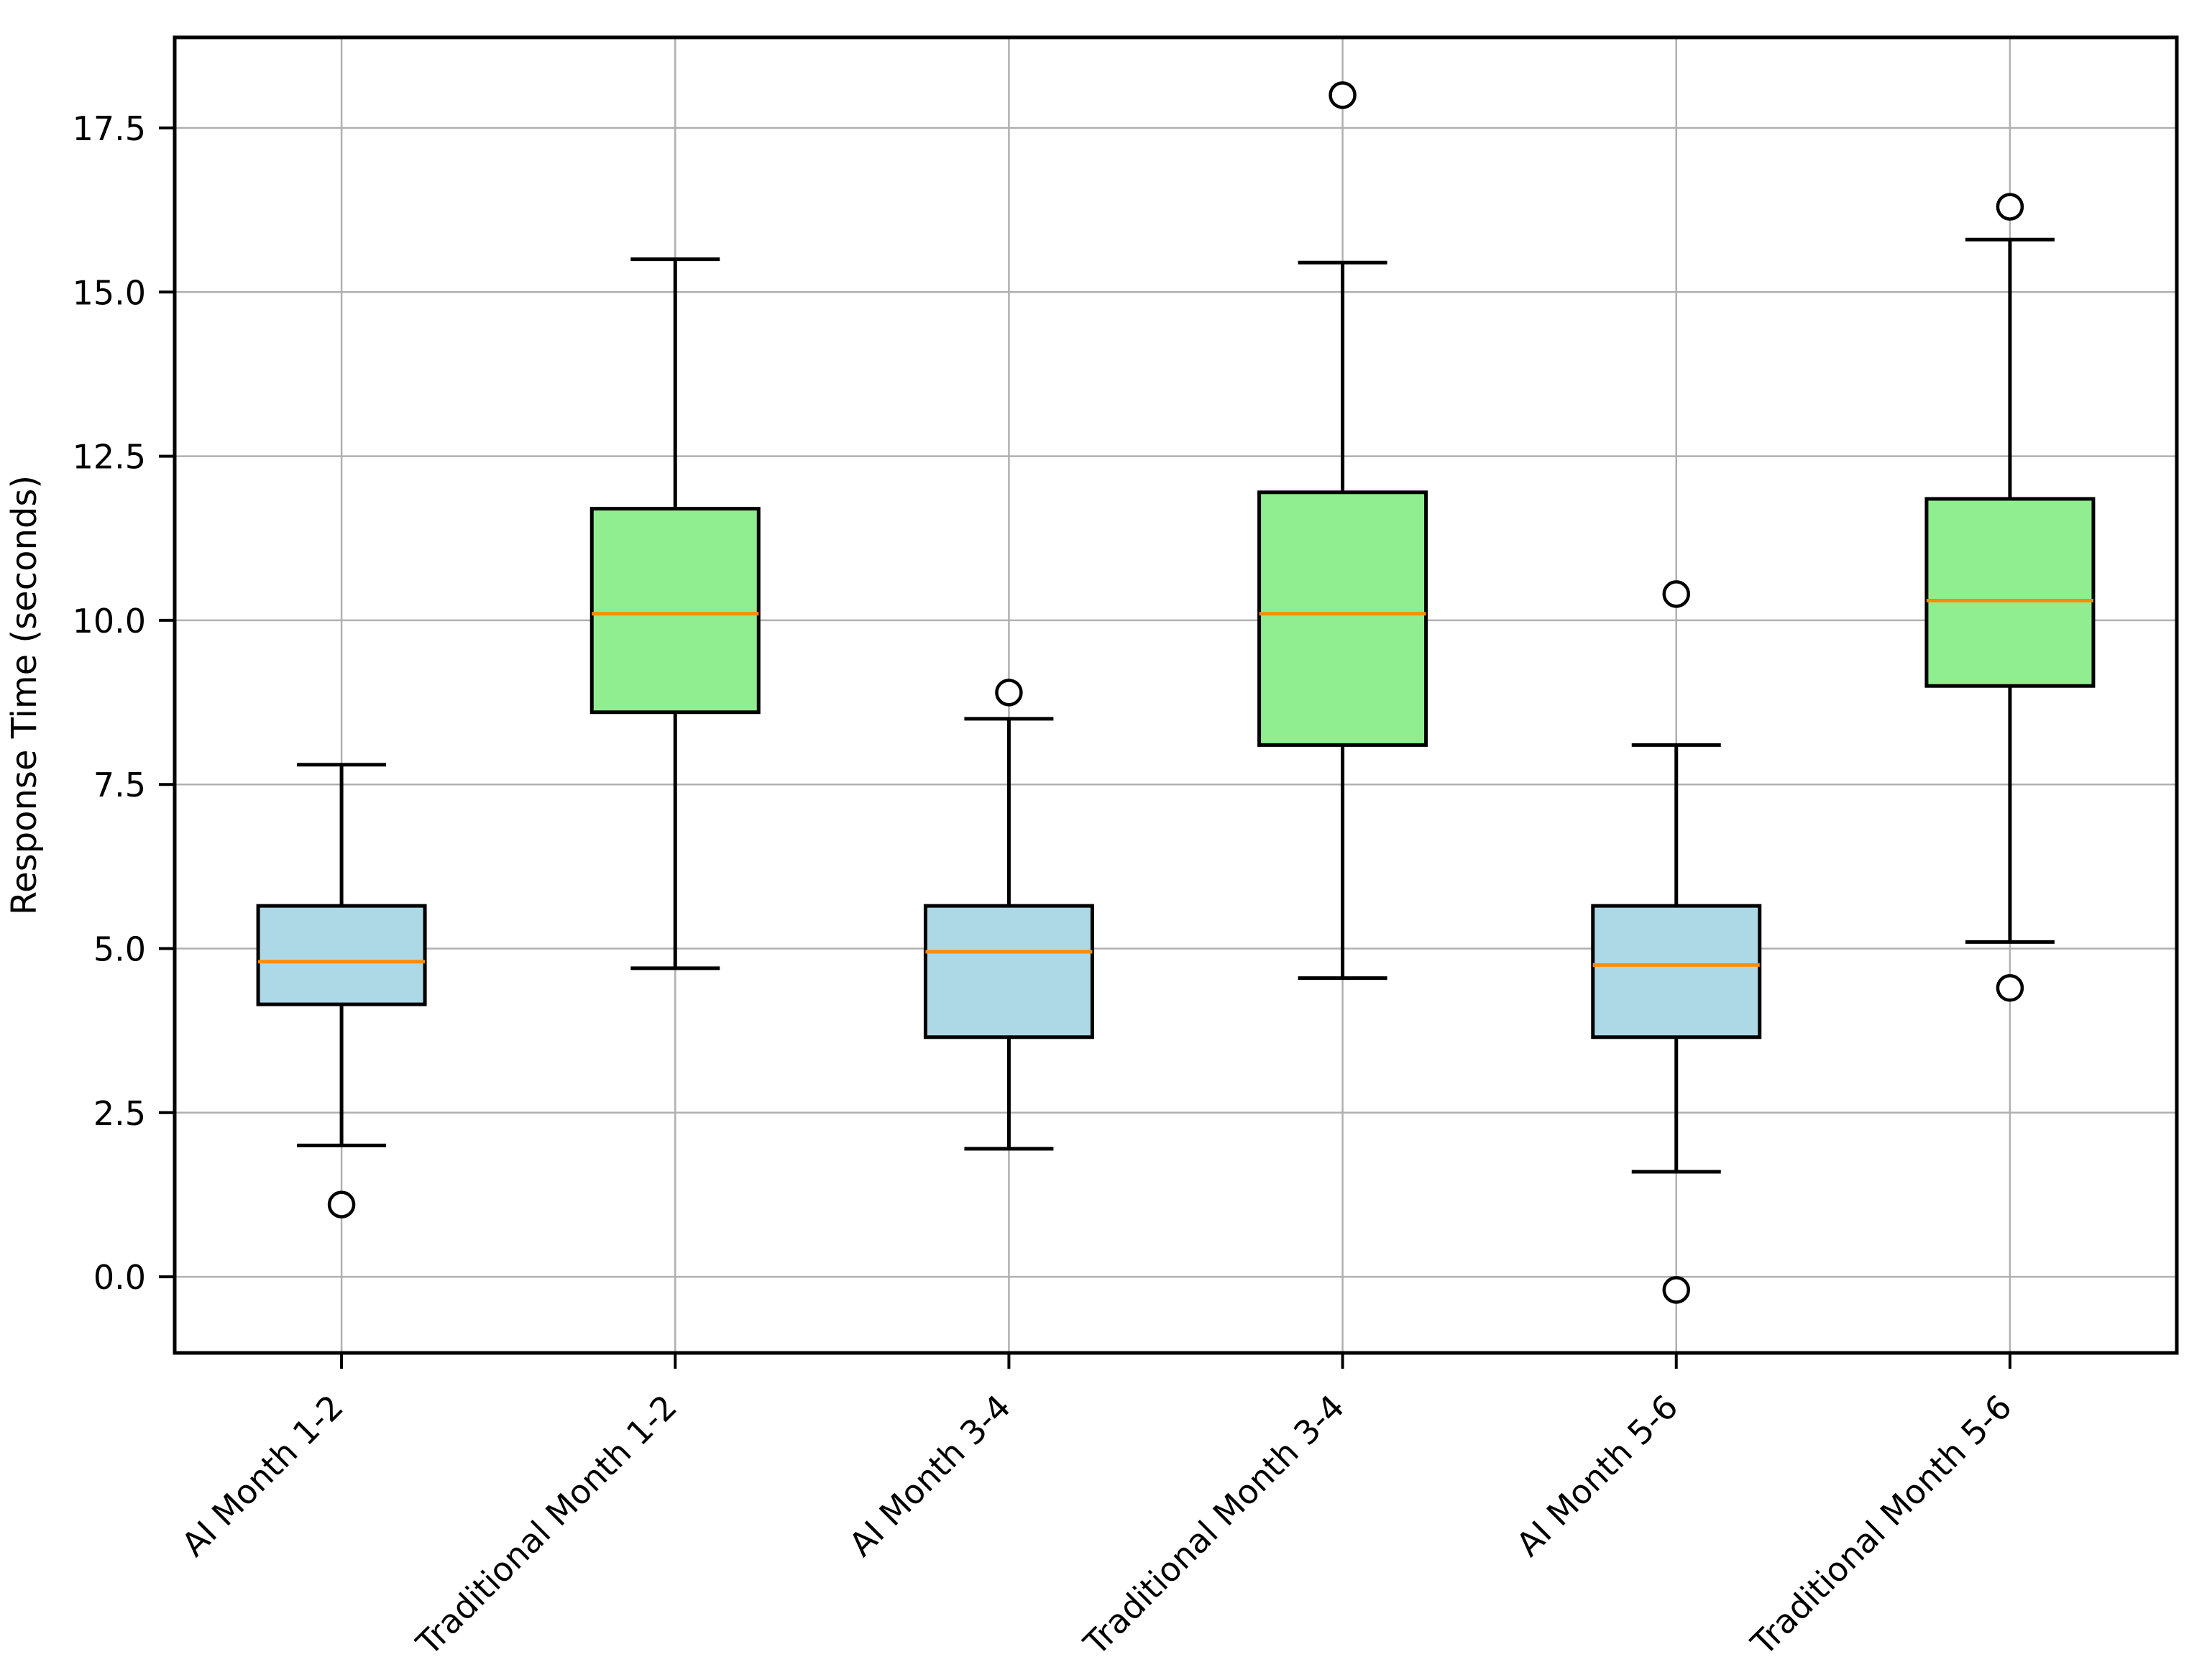 The width and height of the screenshot is (2207, 1680). What do you see at coordinates (24, 695) in the screenshot?
I see `y-axis-label: Response Time (seconds)` at bounding box center [24, 695].